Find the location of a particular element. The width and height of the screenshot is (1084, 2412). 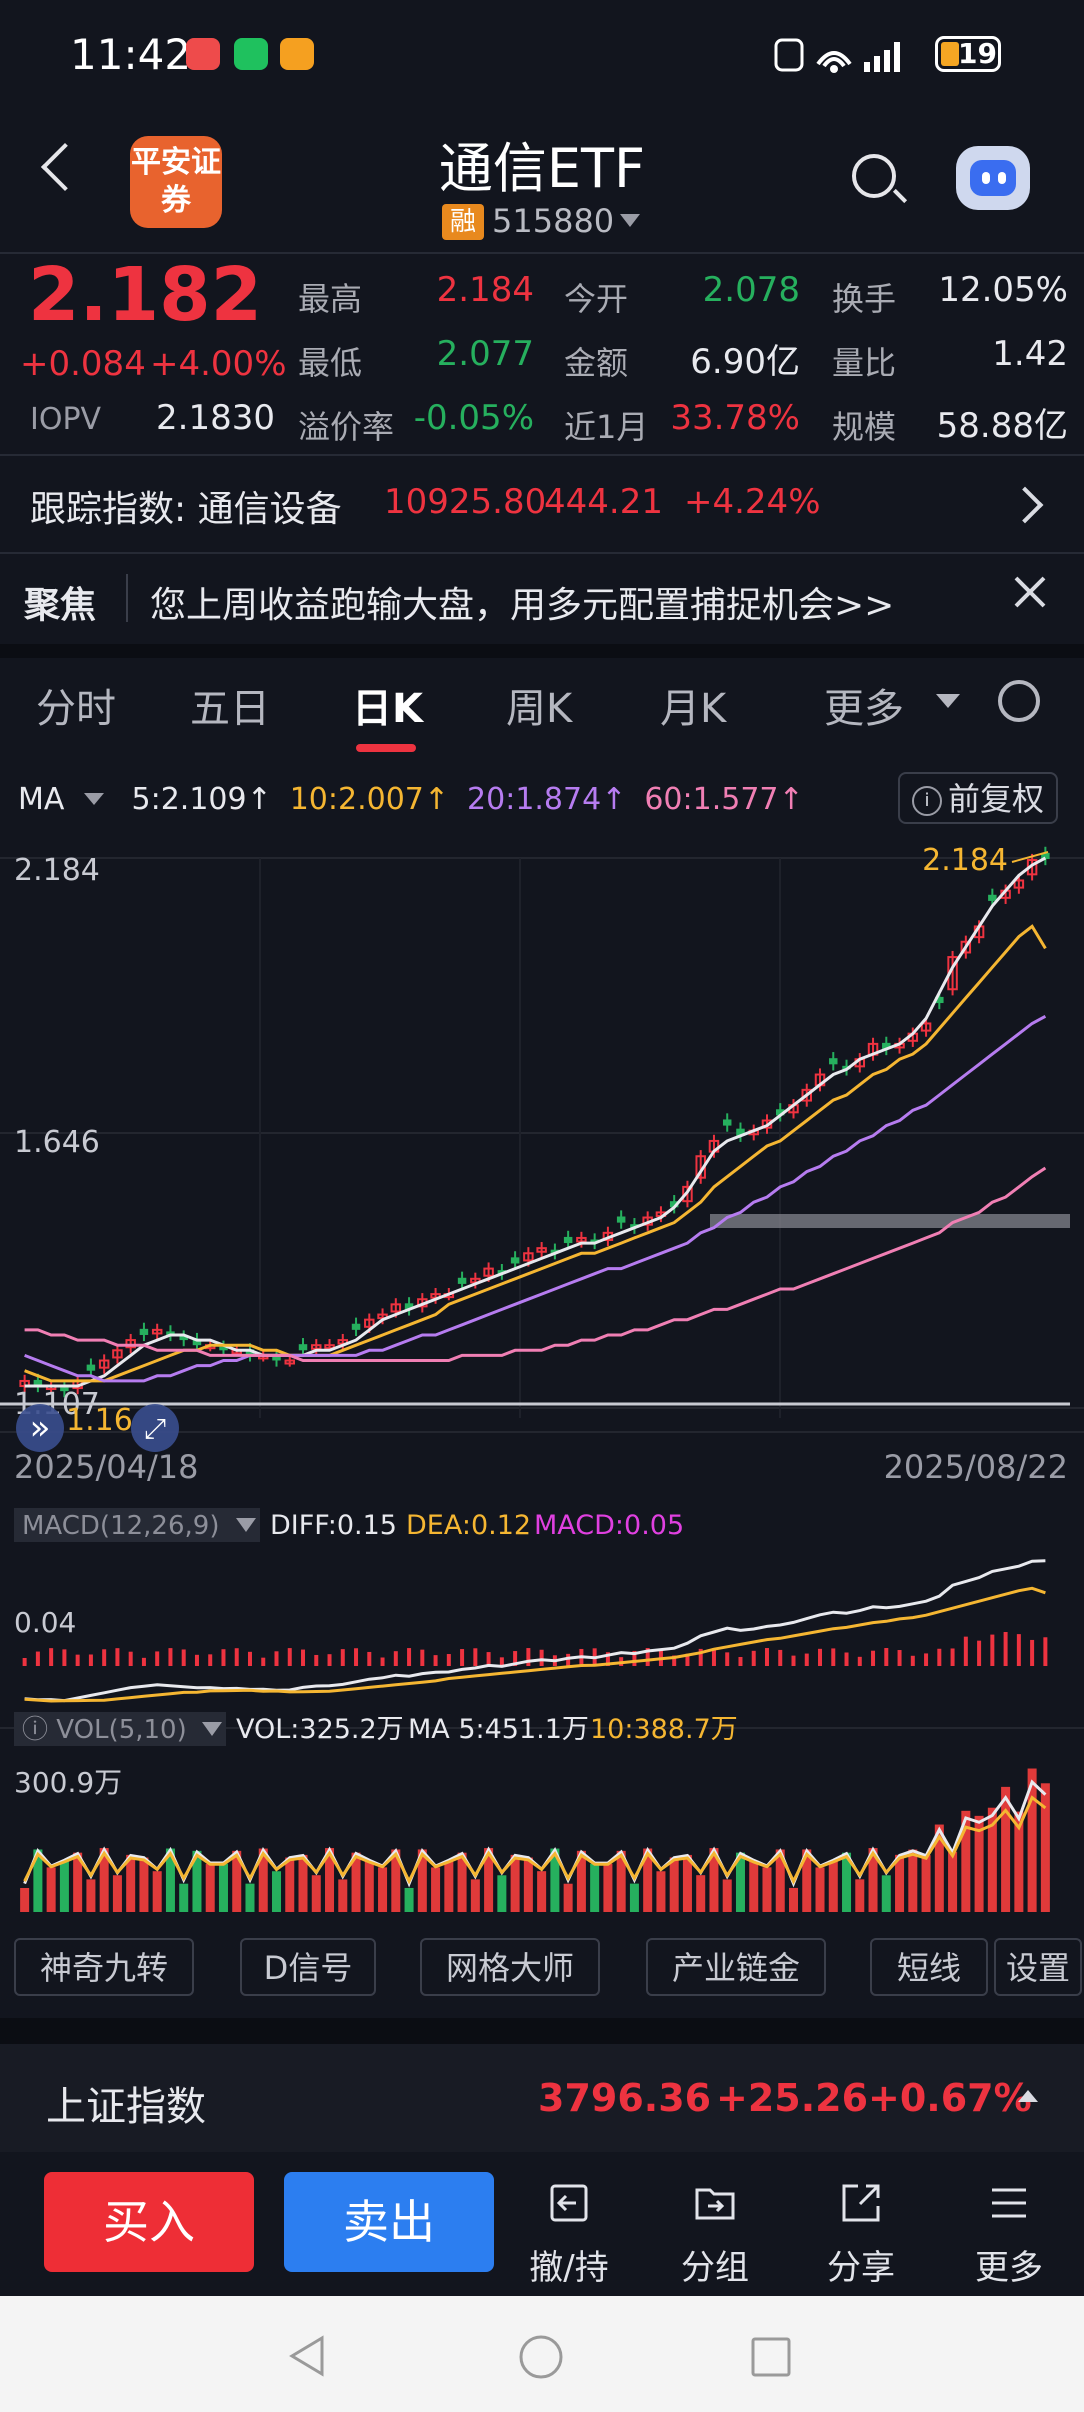

macd-axis-label: 0.04 is located at coordinates (45, 1622).